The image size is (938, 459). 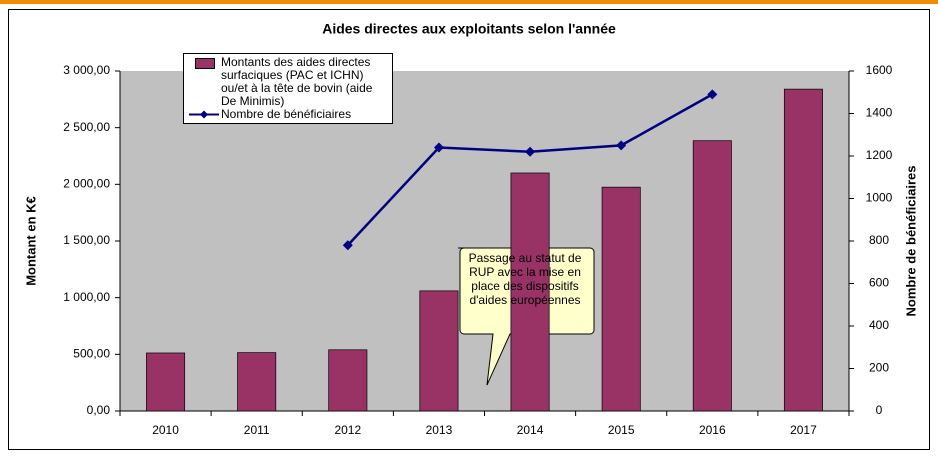 What do you see at coordinates (347, 430) in the screenshot?
I see `x-tick-label: 2012` at bounding box center [347, 430].